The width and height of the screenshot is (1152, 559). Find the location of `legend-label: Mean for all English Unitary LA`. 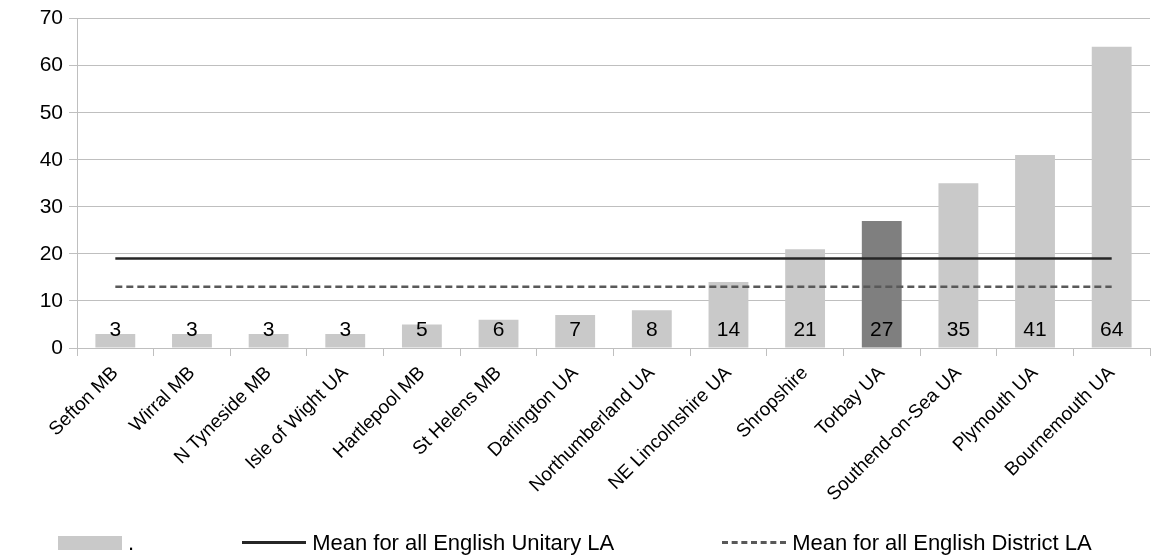

legend-label: Mean for all English Unitary LA is located at coordinates (463, 542).